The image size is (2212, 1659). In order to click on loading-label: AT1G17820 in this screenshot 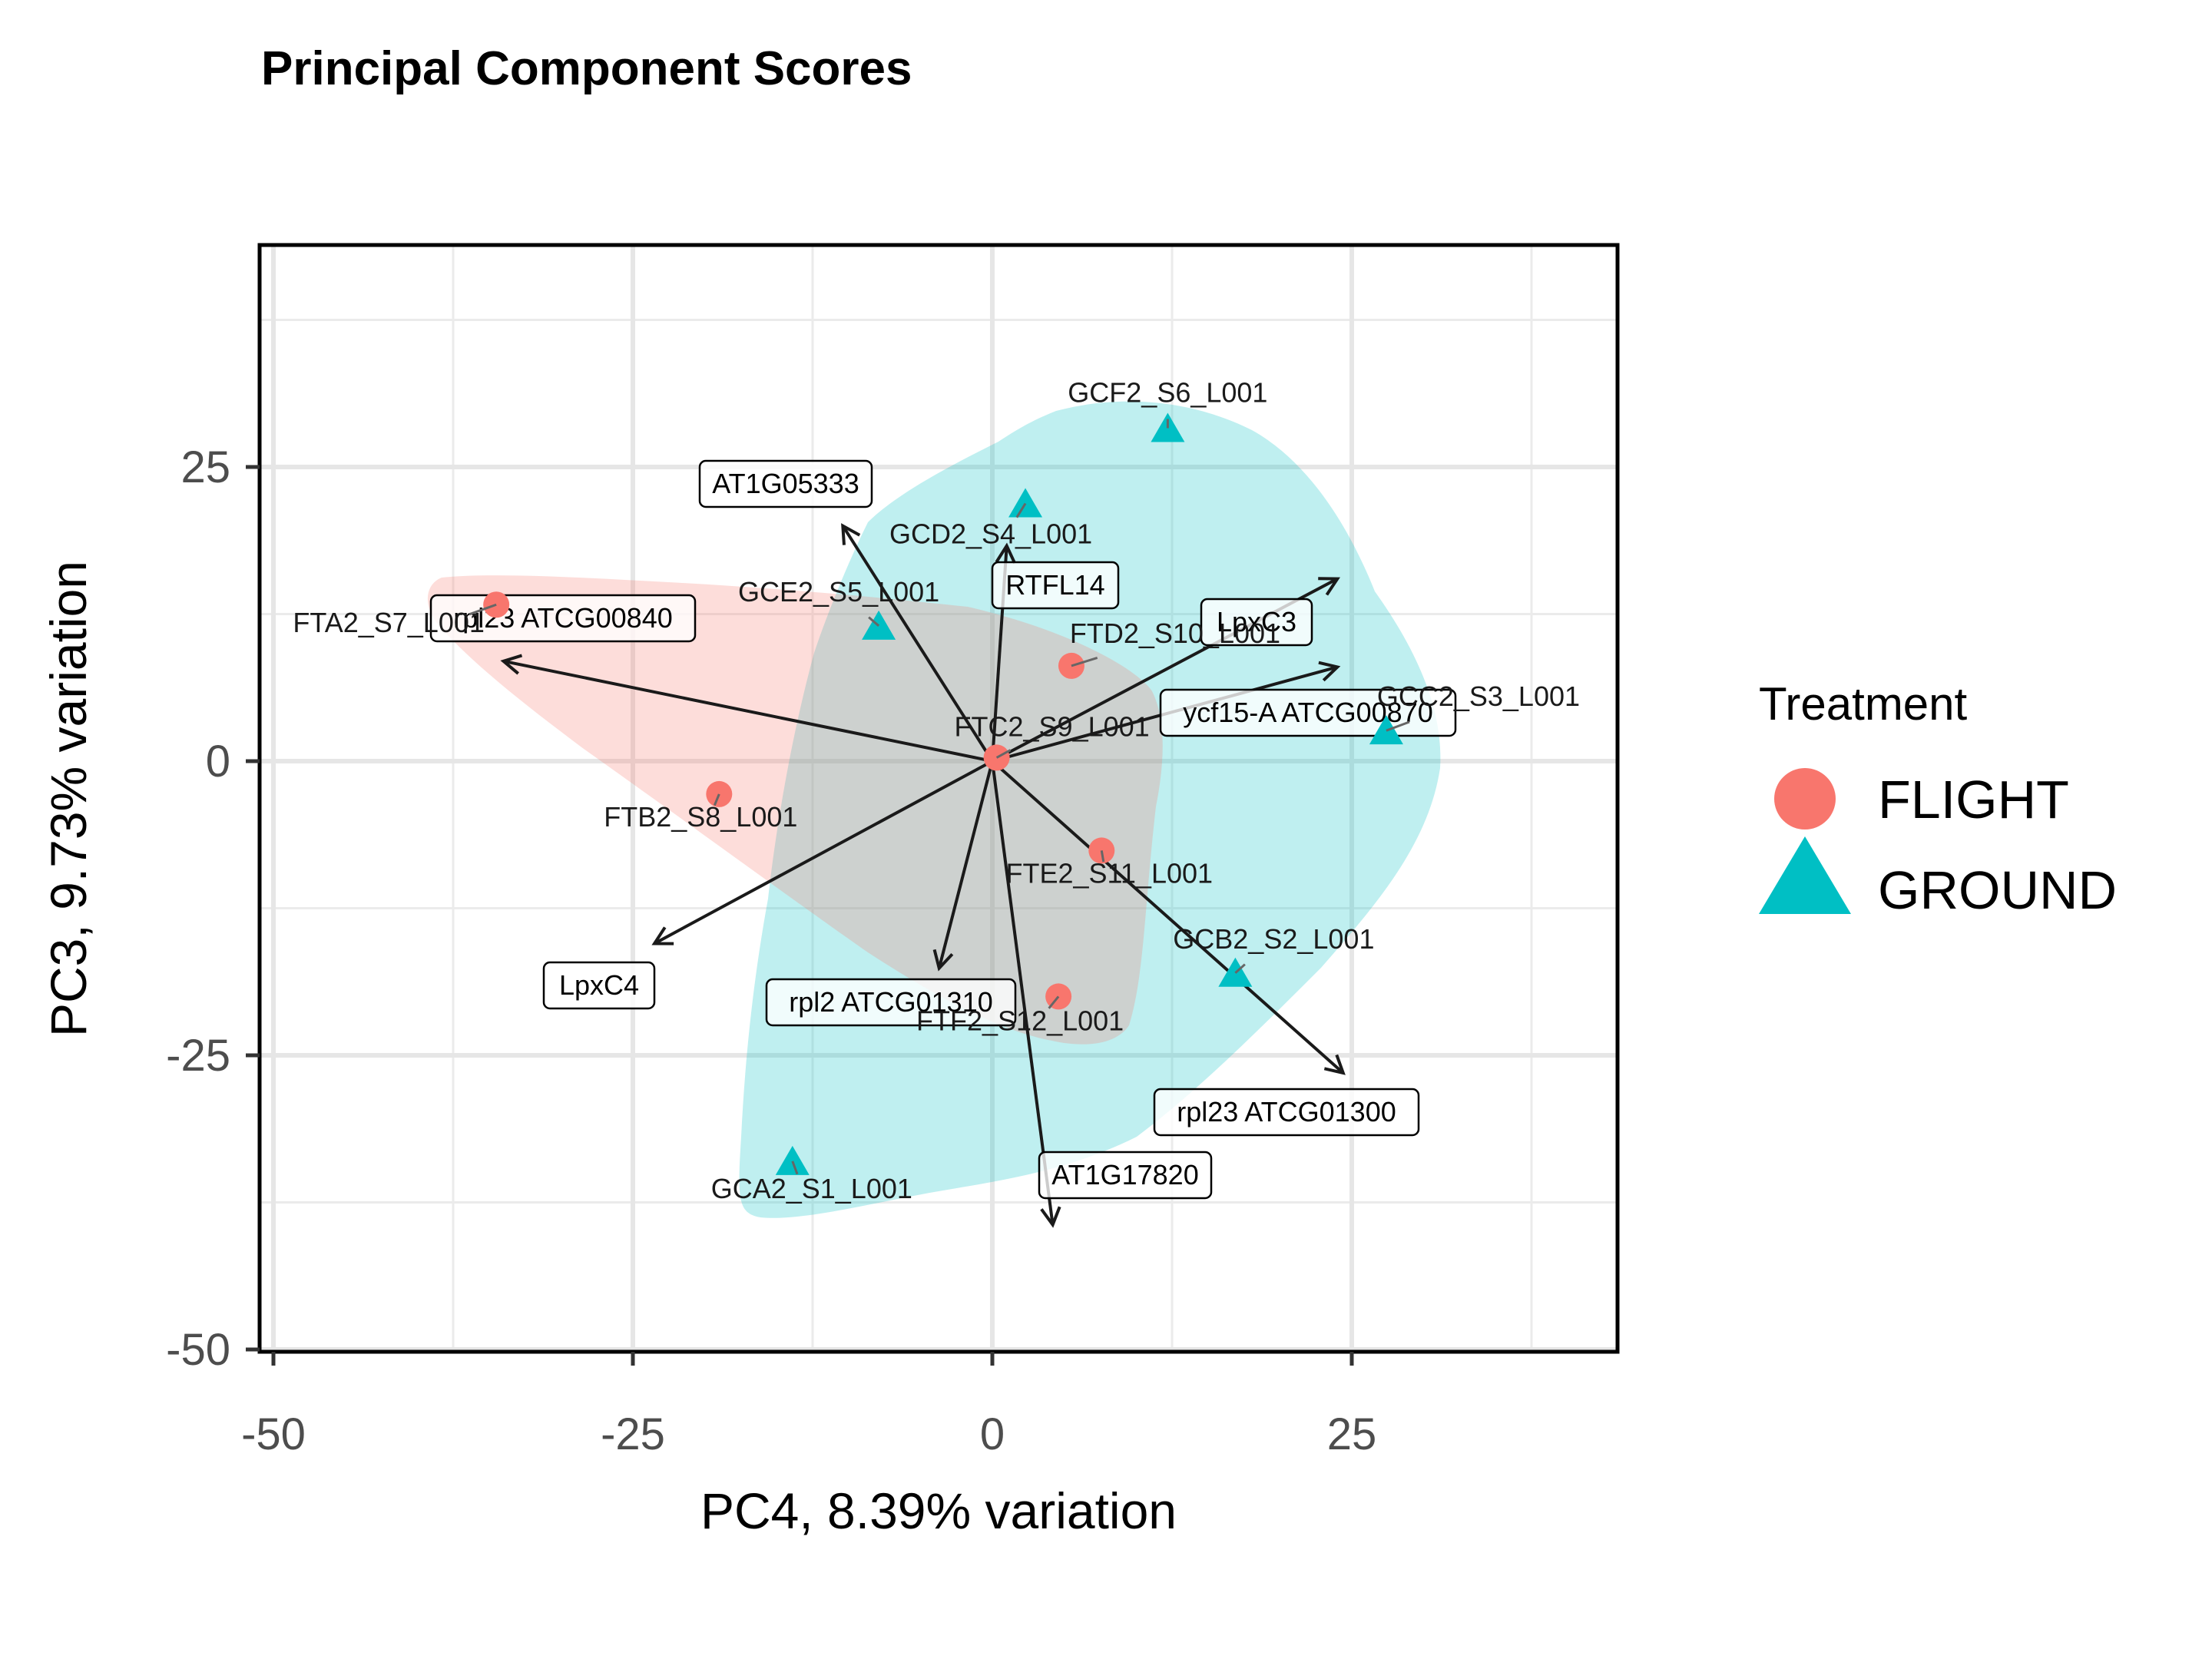, I will do `click(1125, 1175)`.